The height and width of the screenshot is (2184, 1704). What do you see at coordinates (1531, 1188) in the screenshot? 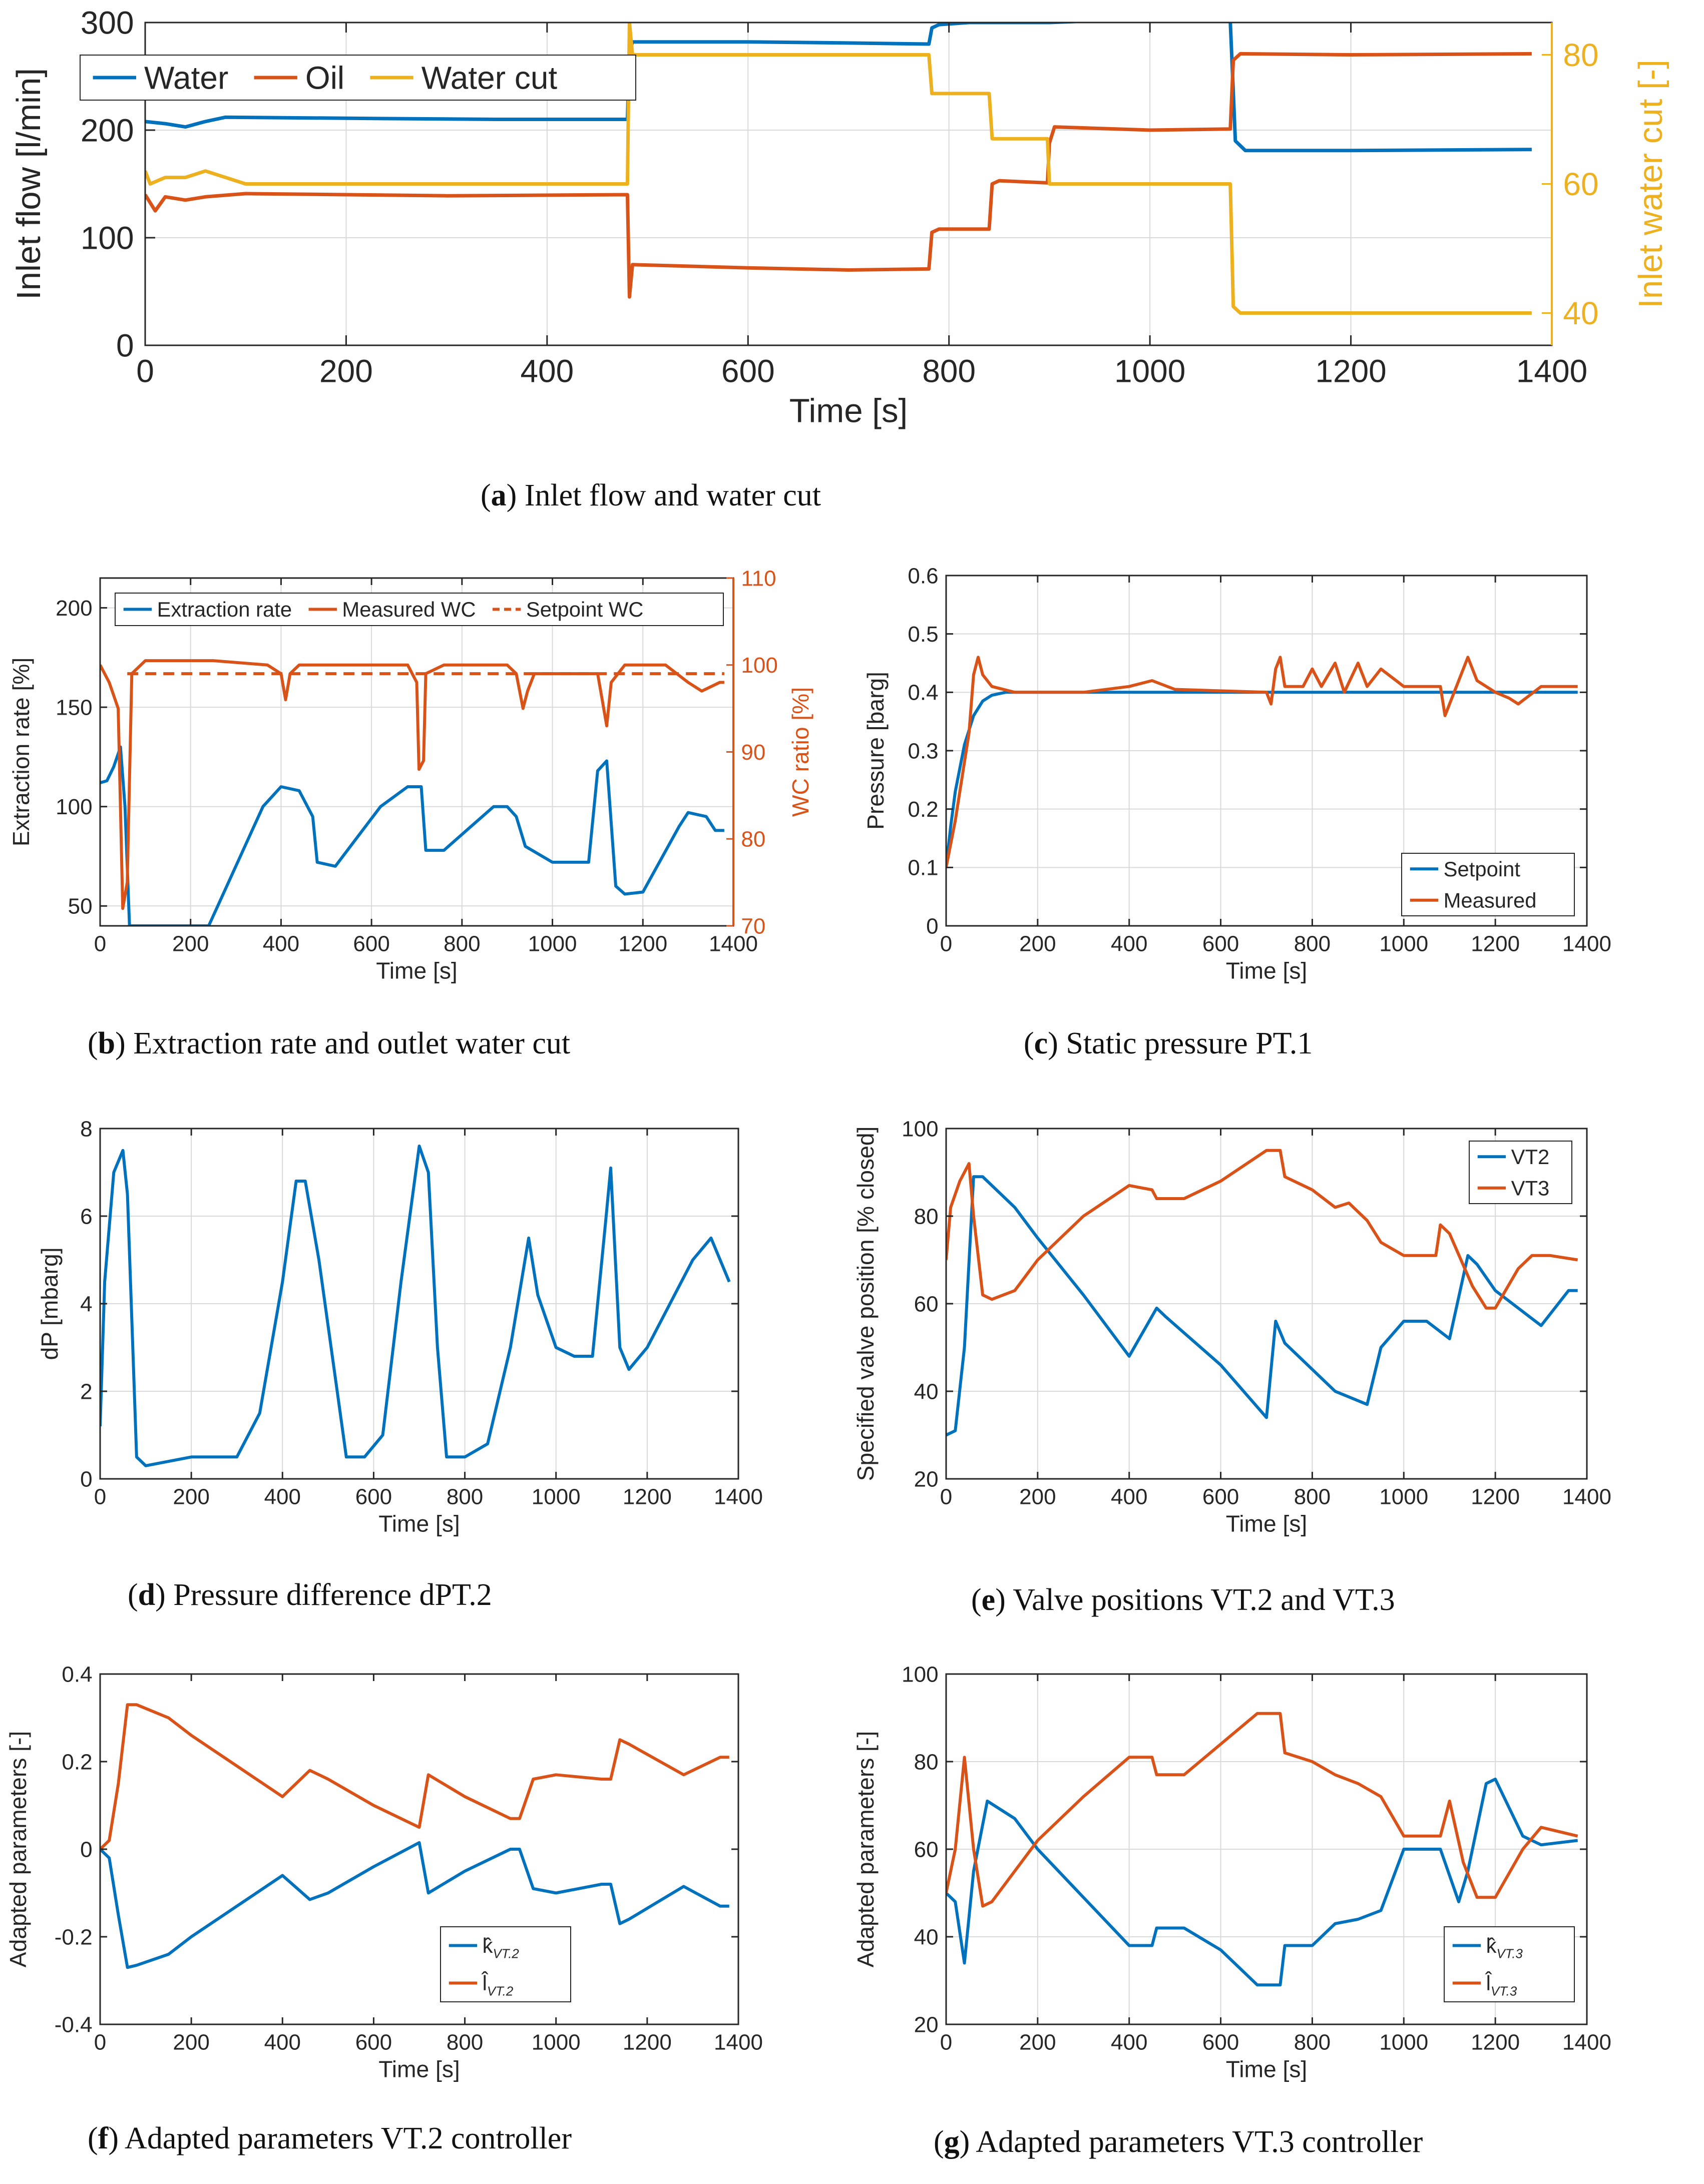
I see `legend-label: VT3` at bounding box center [1531, 1188].